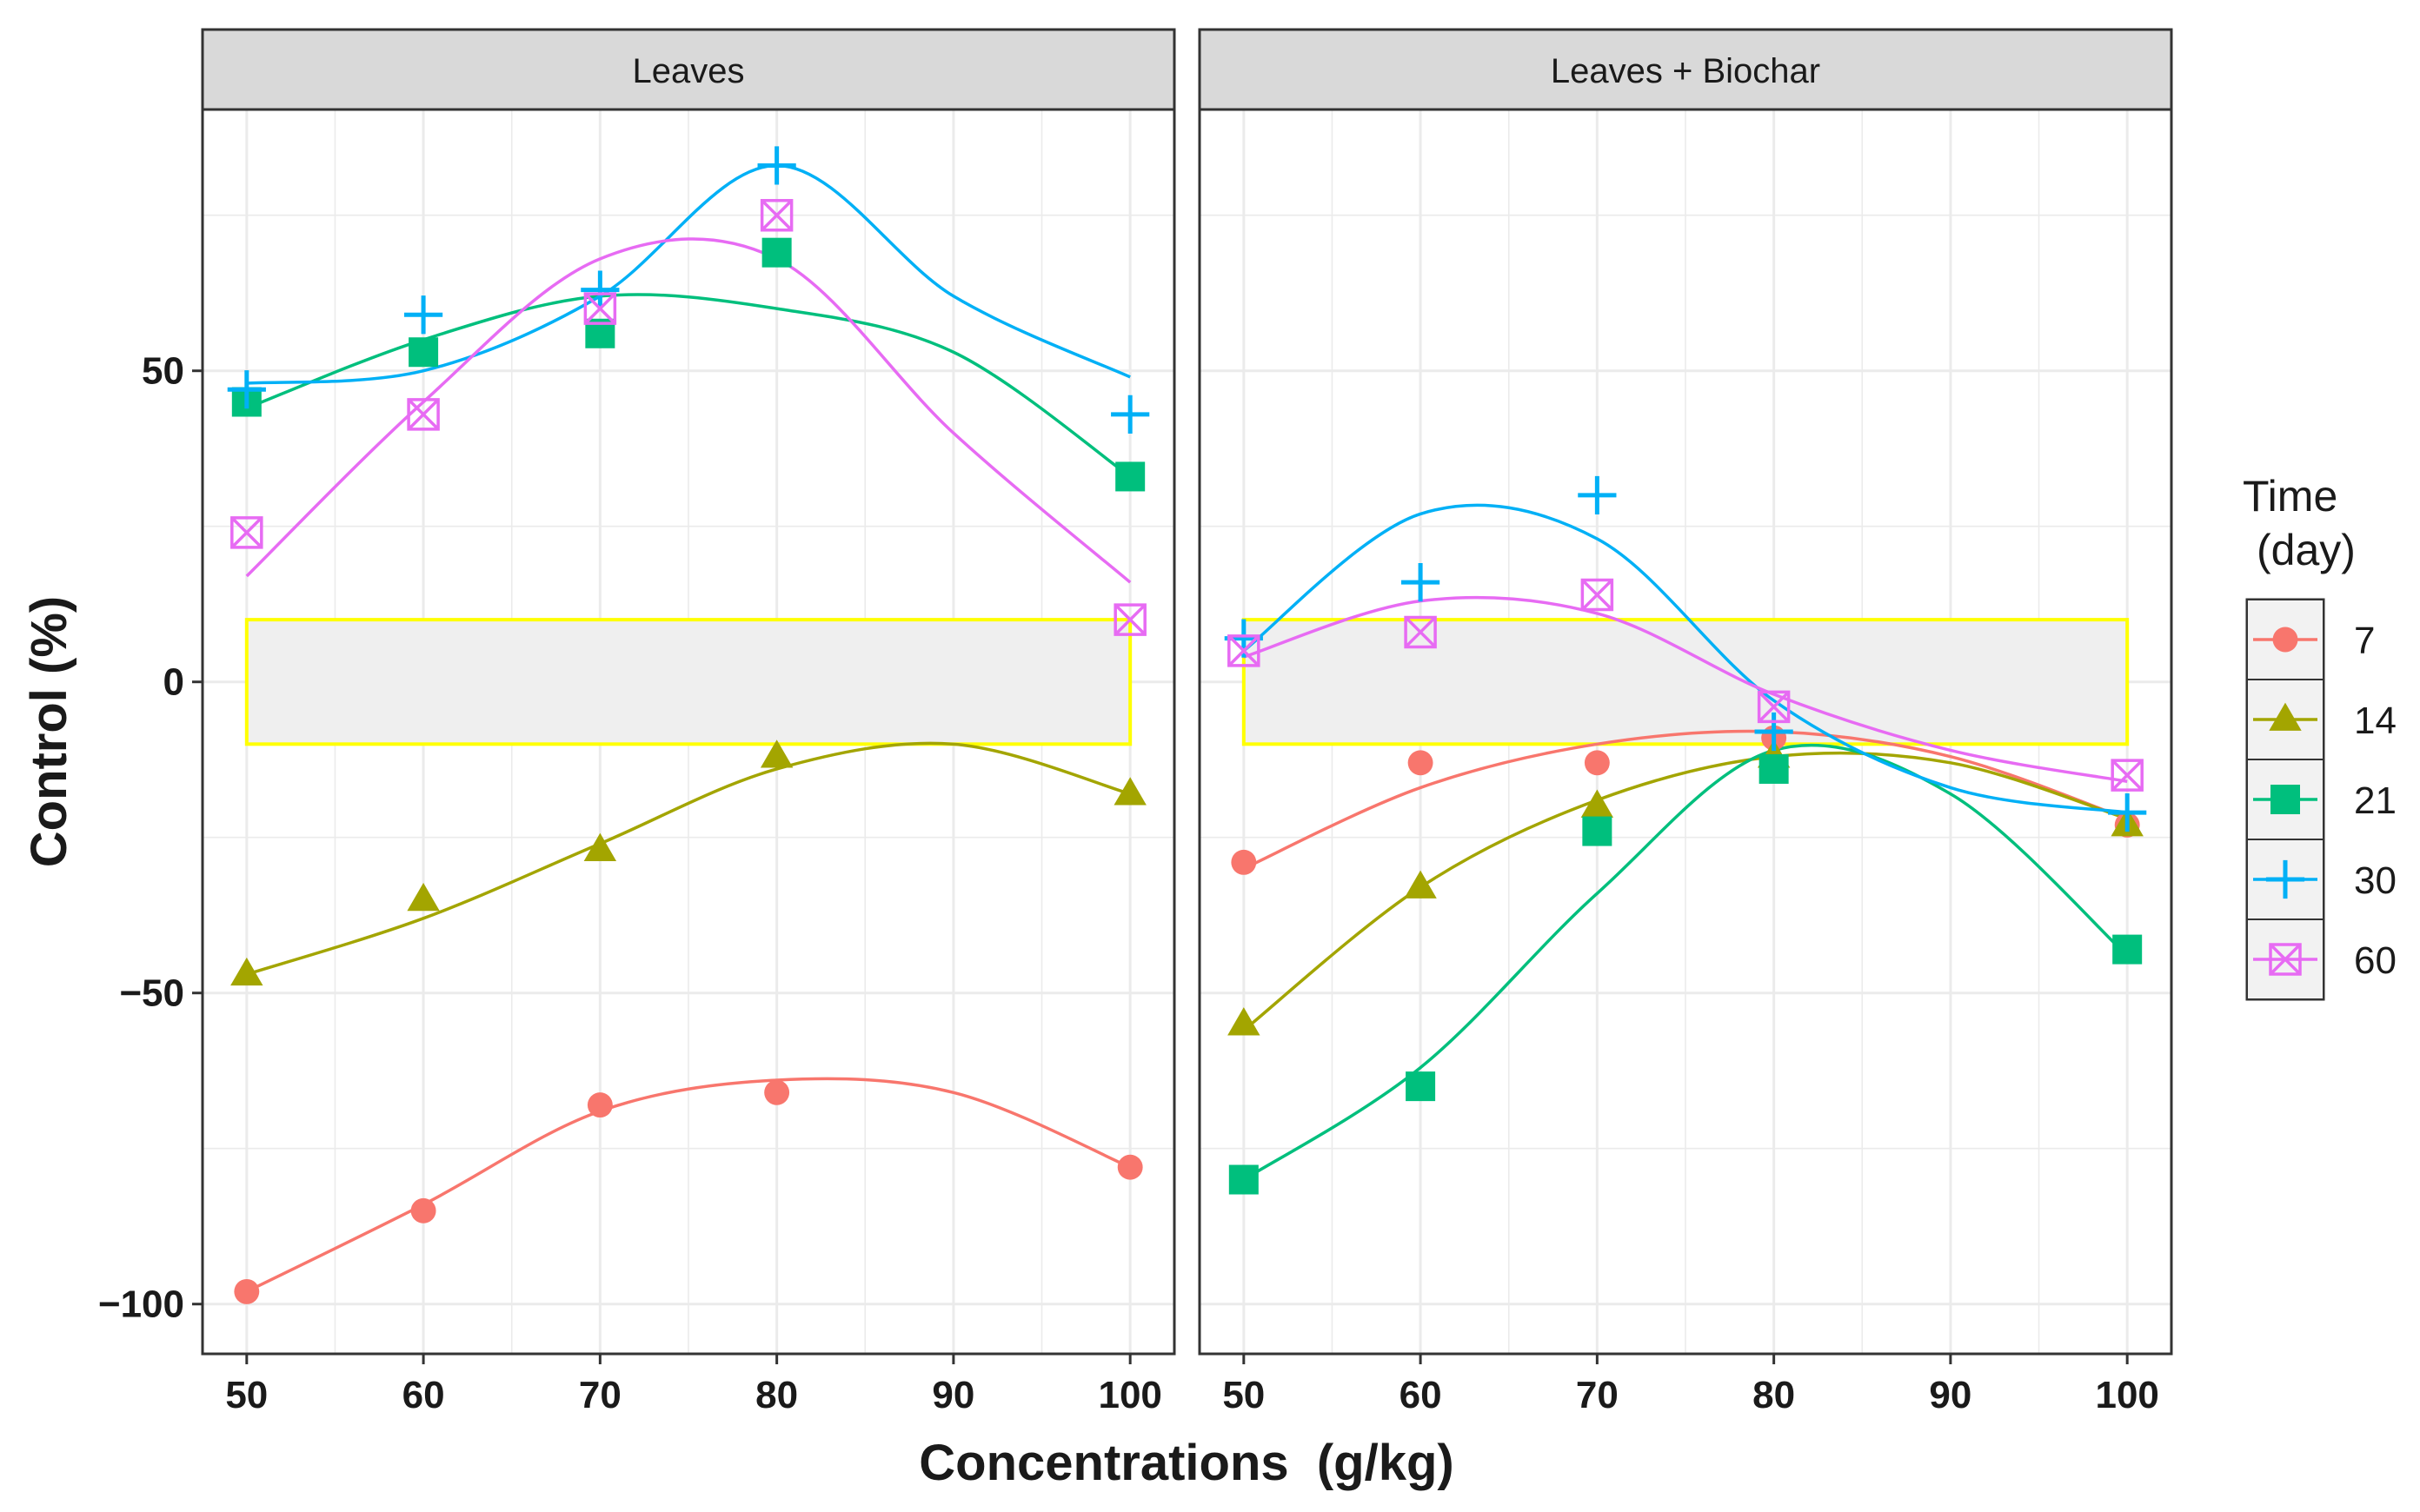 The image size is (2420, 1512). Describe the element at coordinates (2306, 550) in the screenshot. I see `legend-title-line2: (day)` at that location.